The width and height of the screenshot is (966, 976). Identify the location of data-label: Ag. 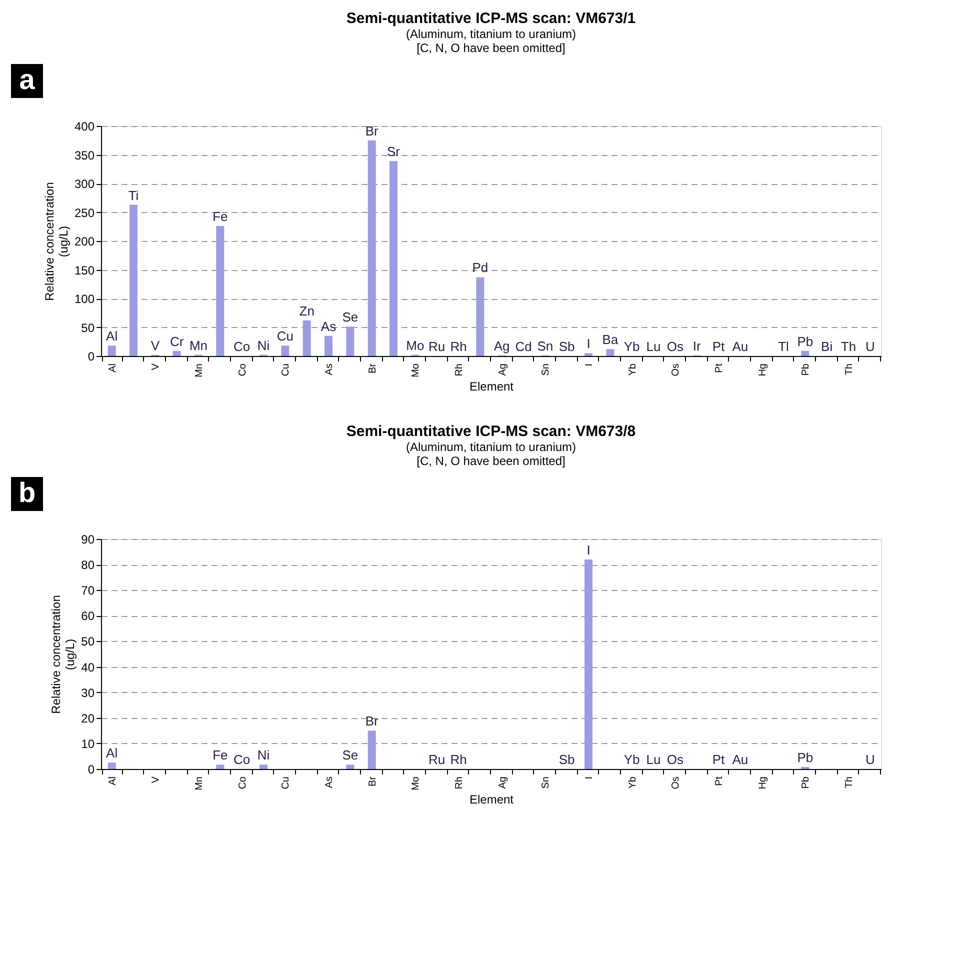
(502, 346).